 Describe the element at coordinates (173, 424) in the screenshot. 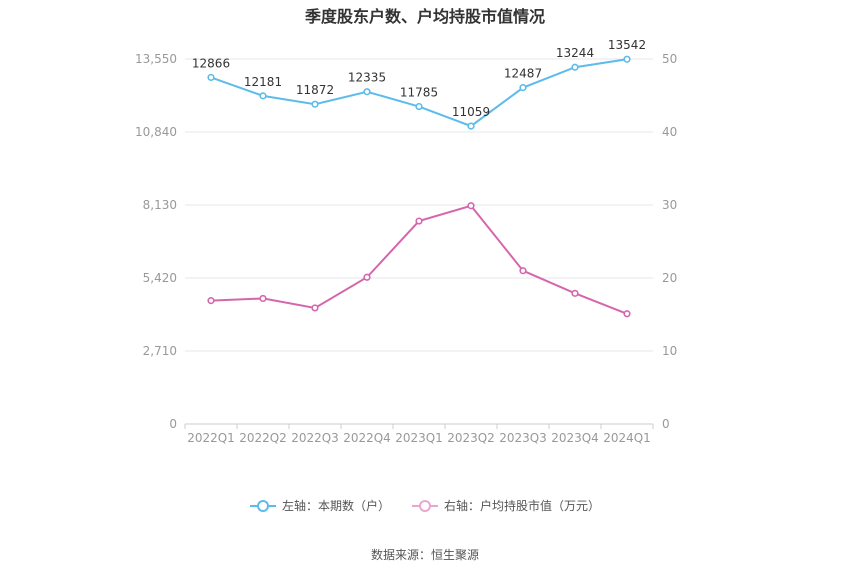

I see `left-tick-label: 0` at that location.